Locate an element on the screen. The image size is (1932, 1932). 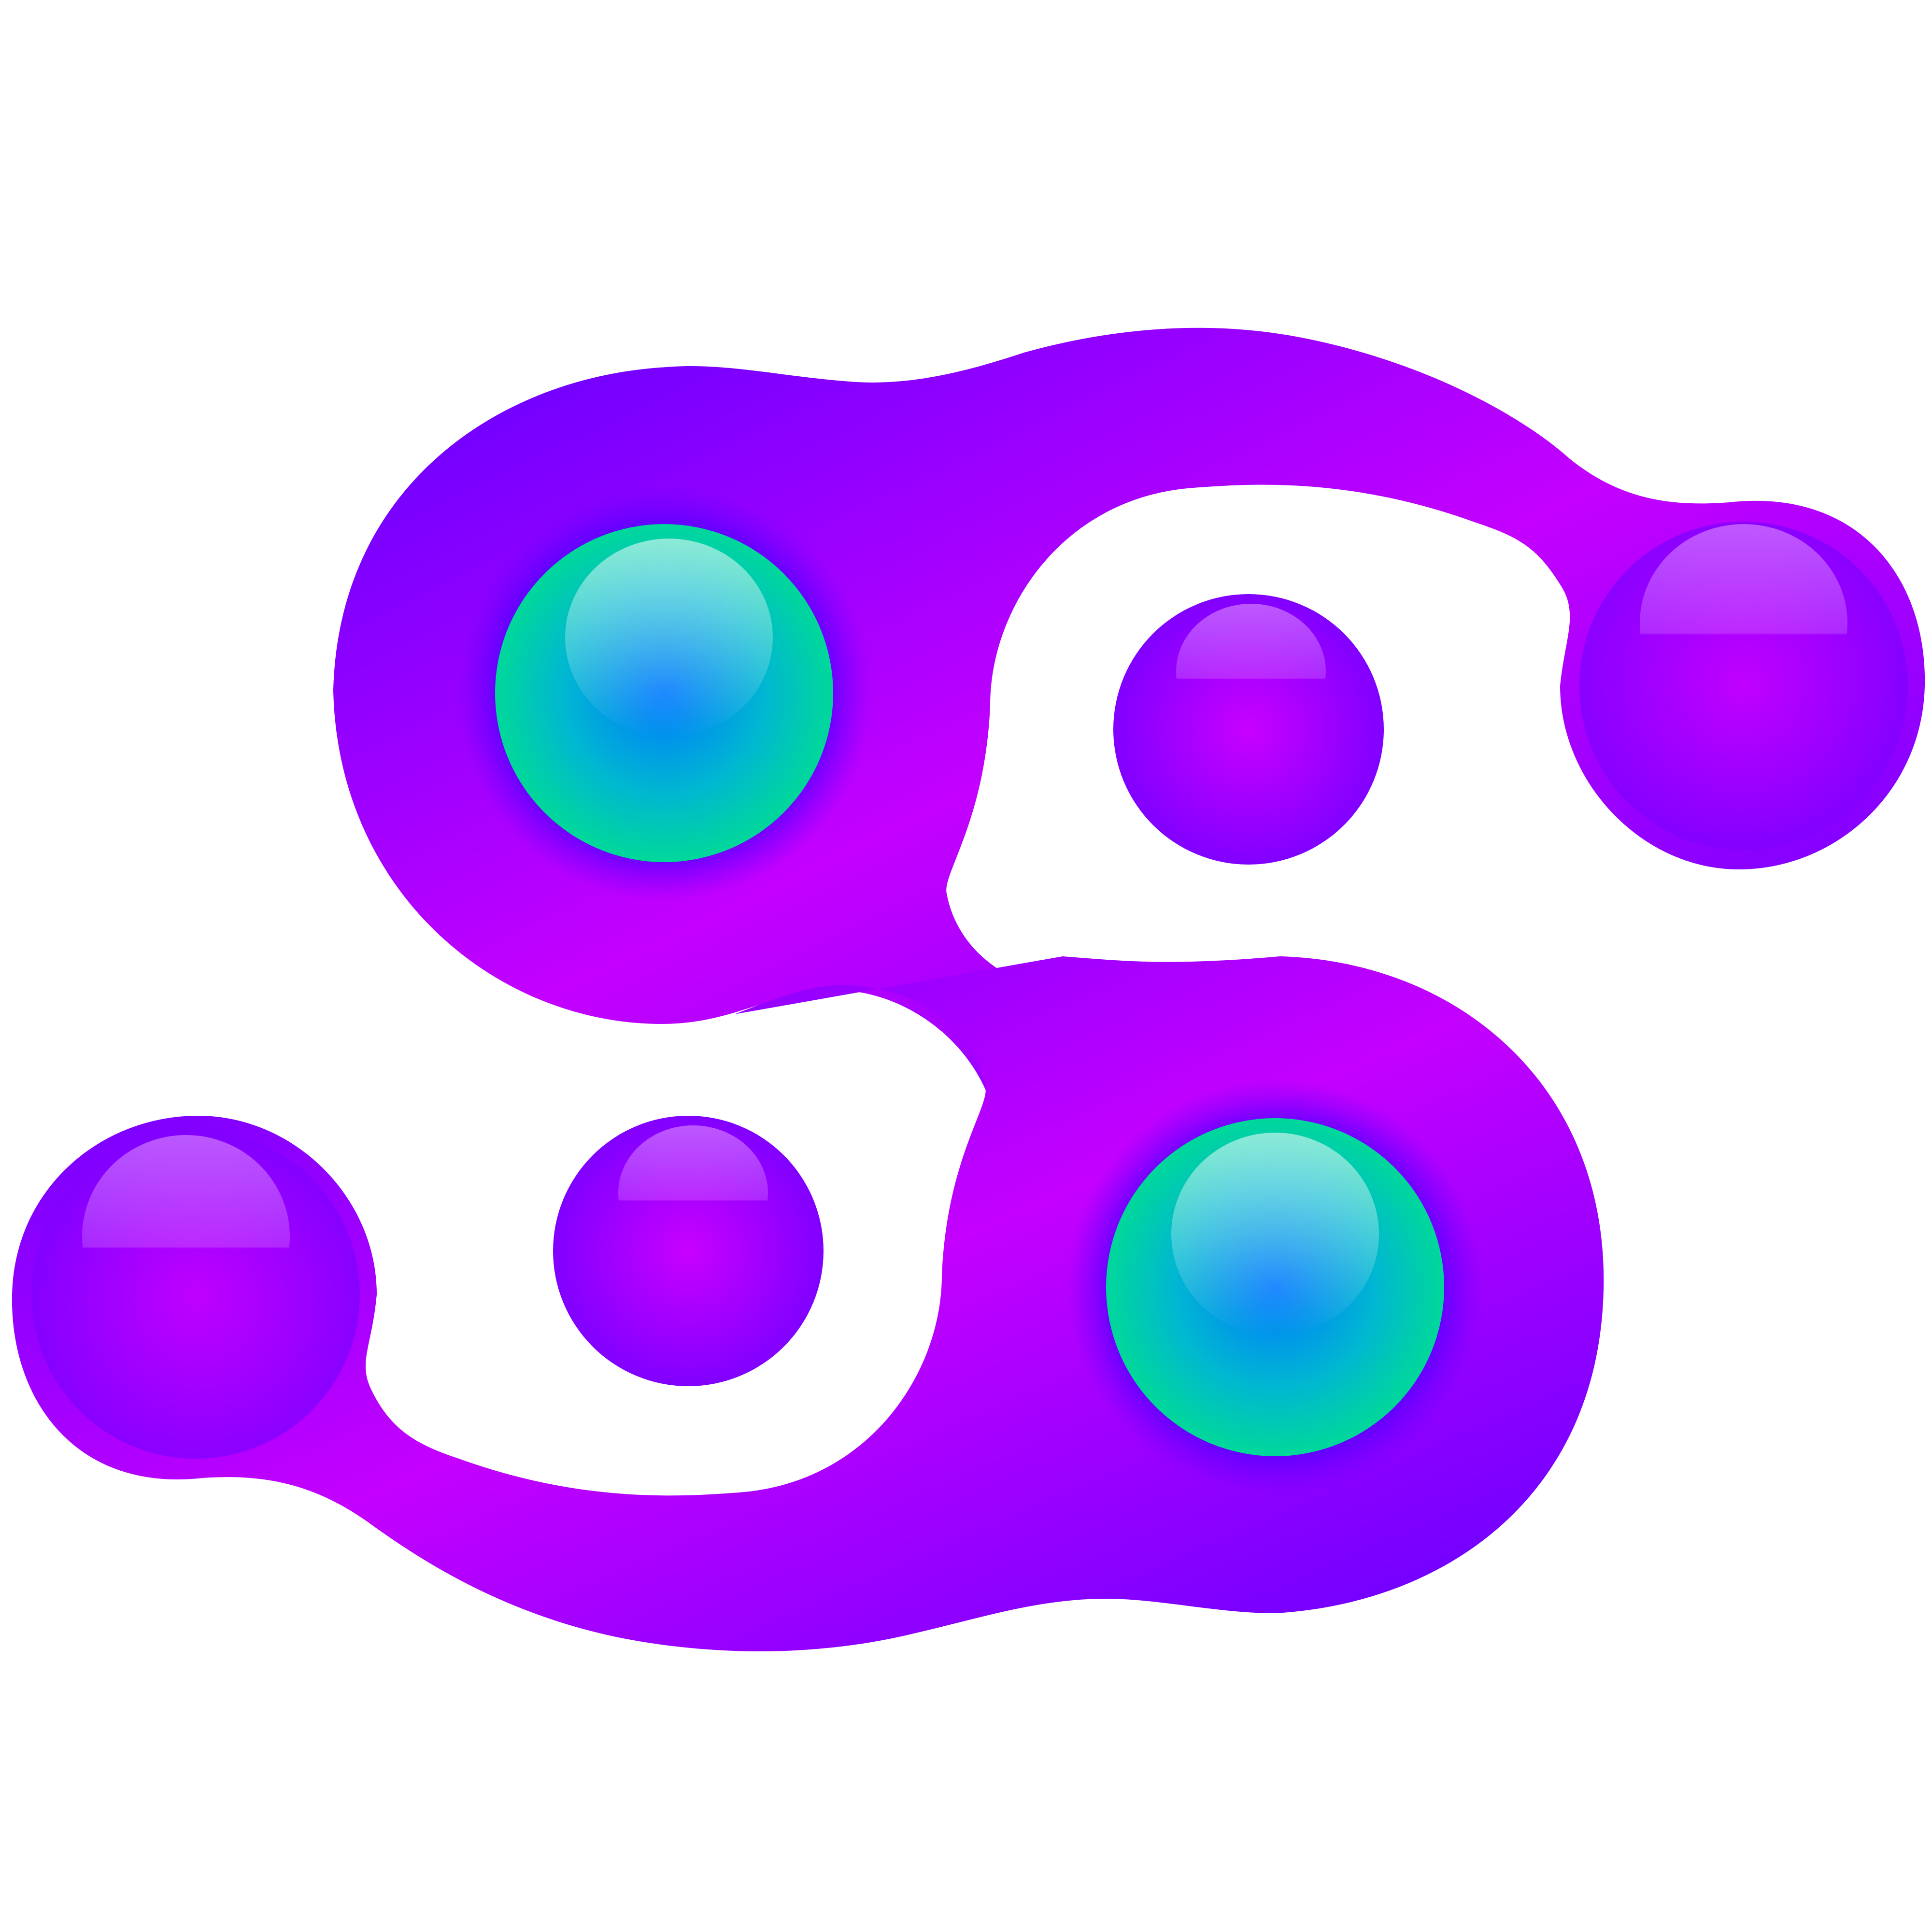
upper-middle-purple-orb is located at coordinates (1248, 729).